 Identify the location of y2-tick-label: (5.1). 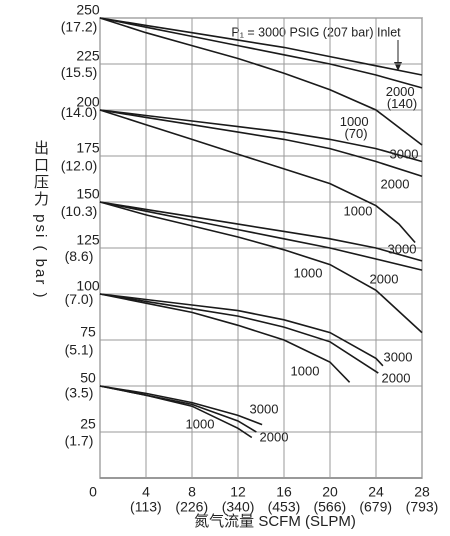
(79, 350).